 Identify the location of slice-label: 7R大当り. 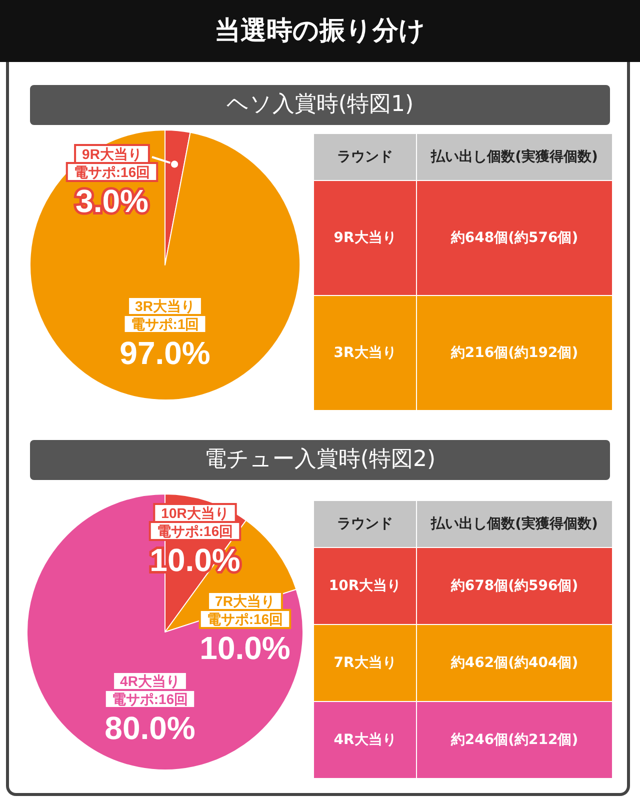
(245, 601).